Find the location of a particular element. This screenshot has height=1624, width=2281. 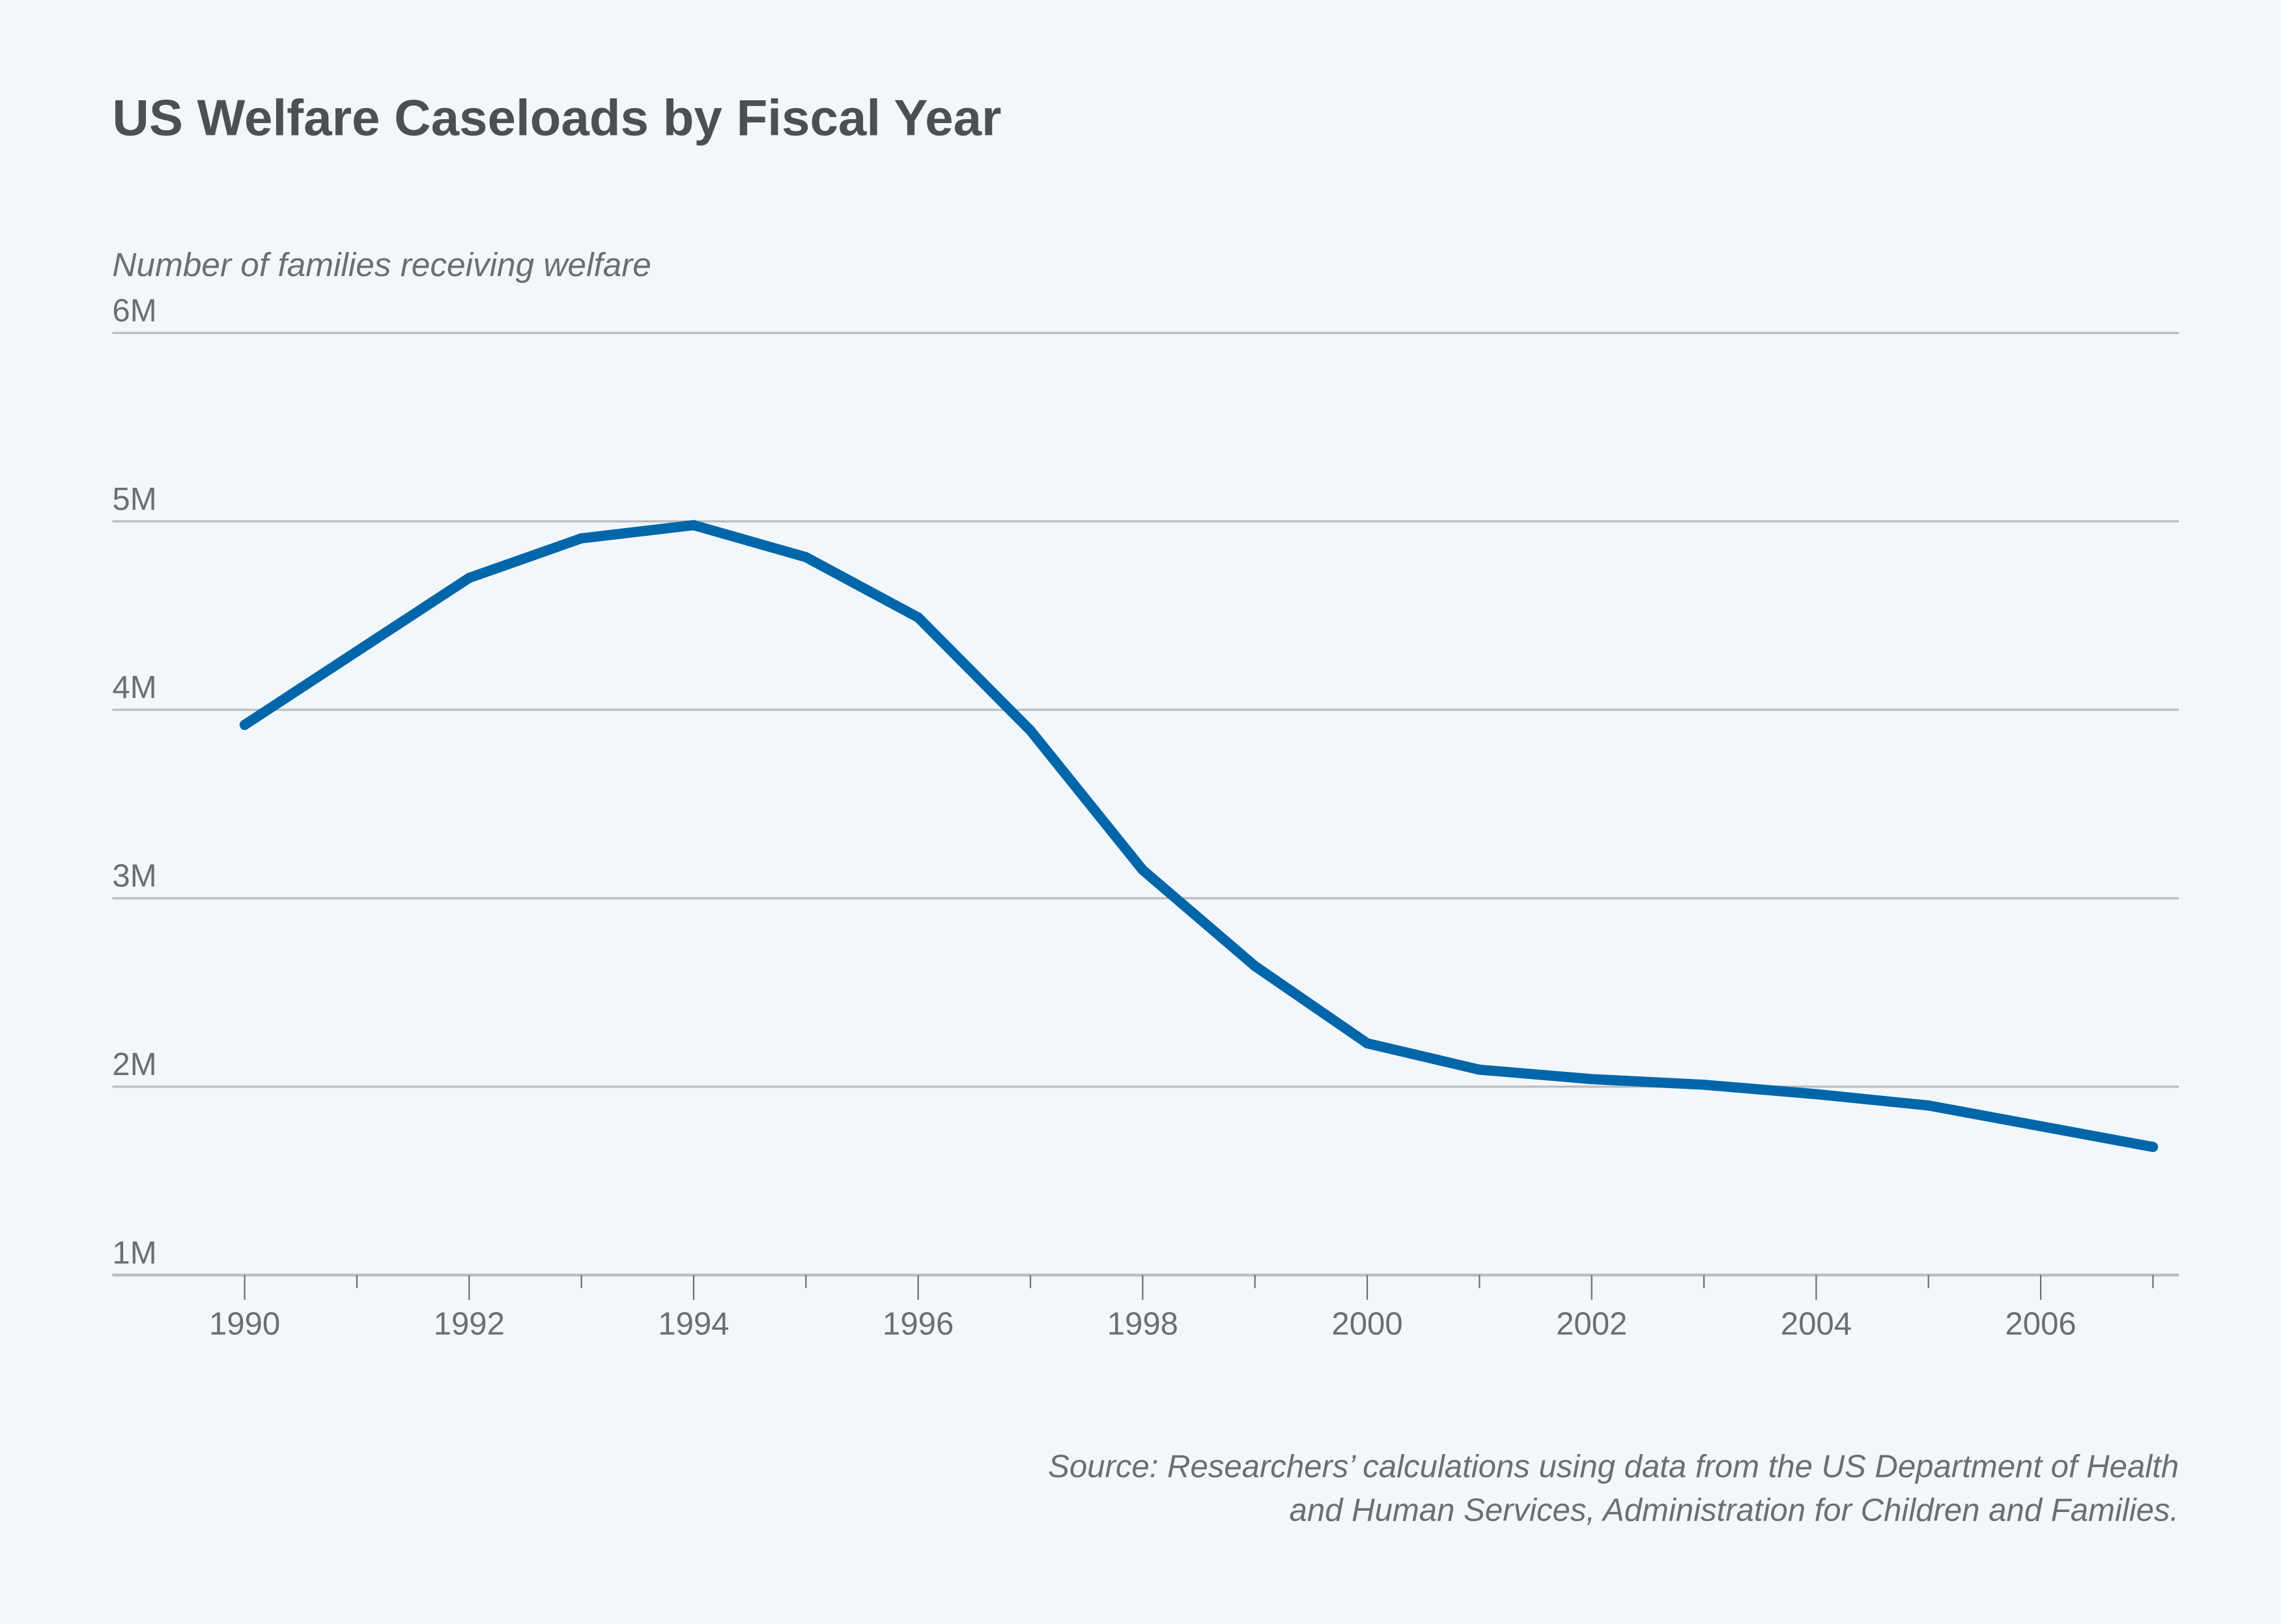

y-tick-label: 3M is located at coordinates (134, 877).